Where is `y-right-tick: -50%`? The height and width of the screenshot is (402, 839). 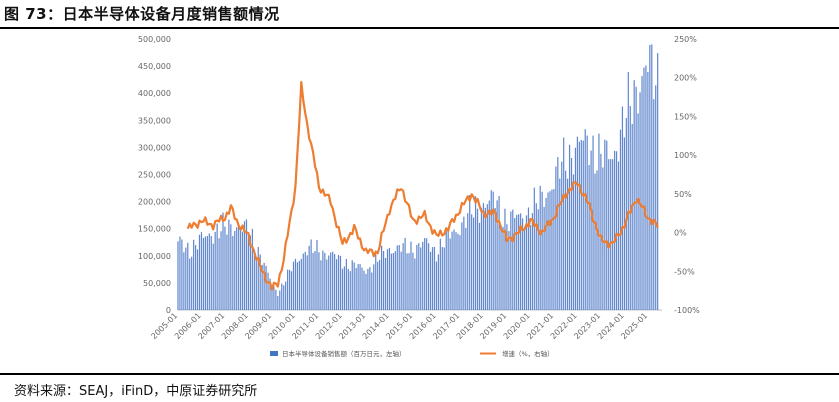 y-right-tick: -50% is located at coordinates (684, 271).